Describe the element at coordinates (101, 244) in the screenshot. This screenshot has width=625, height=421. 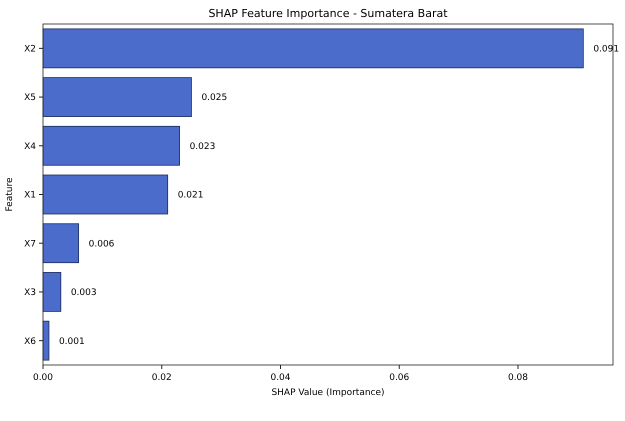
I see `data-label: 0.006` at that location.